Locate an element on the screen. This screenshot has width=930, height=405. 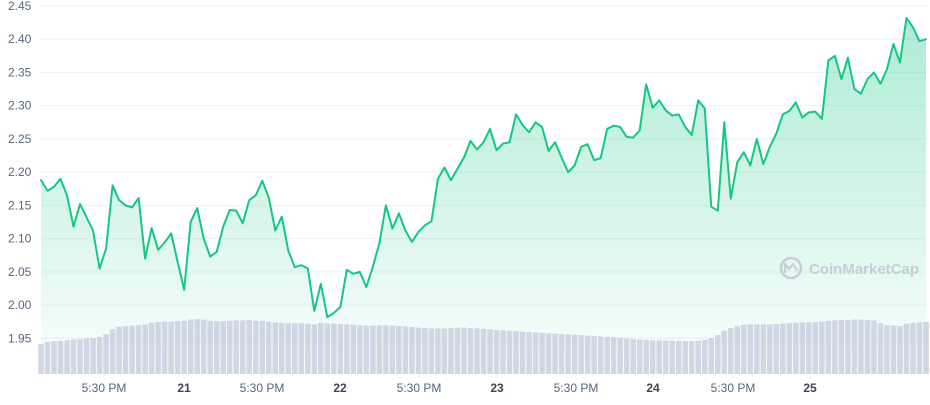
y-tick-label: 2.20 is located at coordinates (20, 172).